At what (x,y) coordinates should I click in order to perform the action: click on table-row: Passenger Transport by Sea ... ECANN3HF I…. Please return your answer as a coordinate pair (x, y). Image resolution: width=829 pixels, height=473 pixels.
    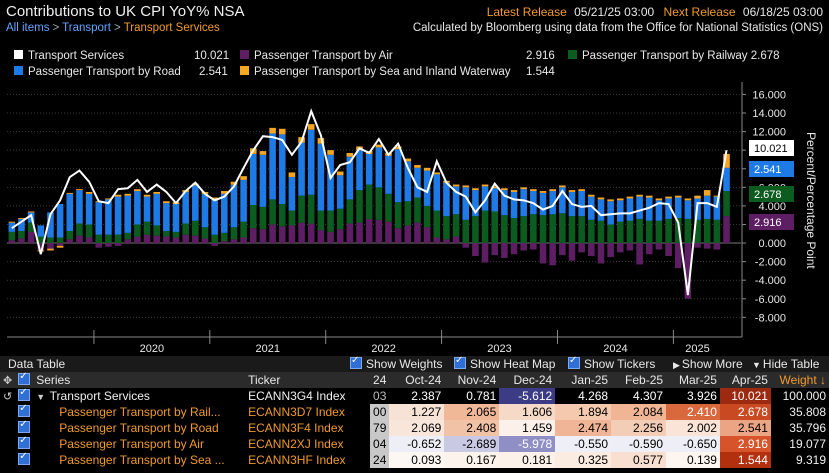
    Looking at the image, I should click on (414, 460).